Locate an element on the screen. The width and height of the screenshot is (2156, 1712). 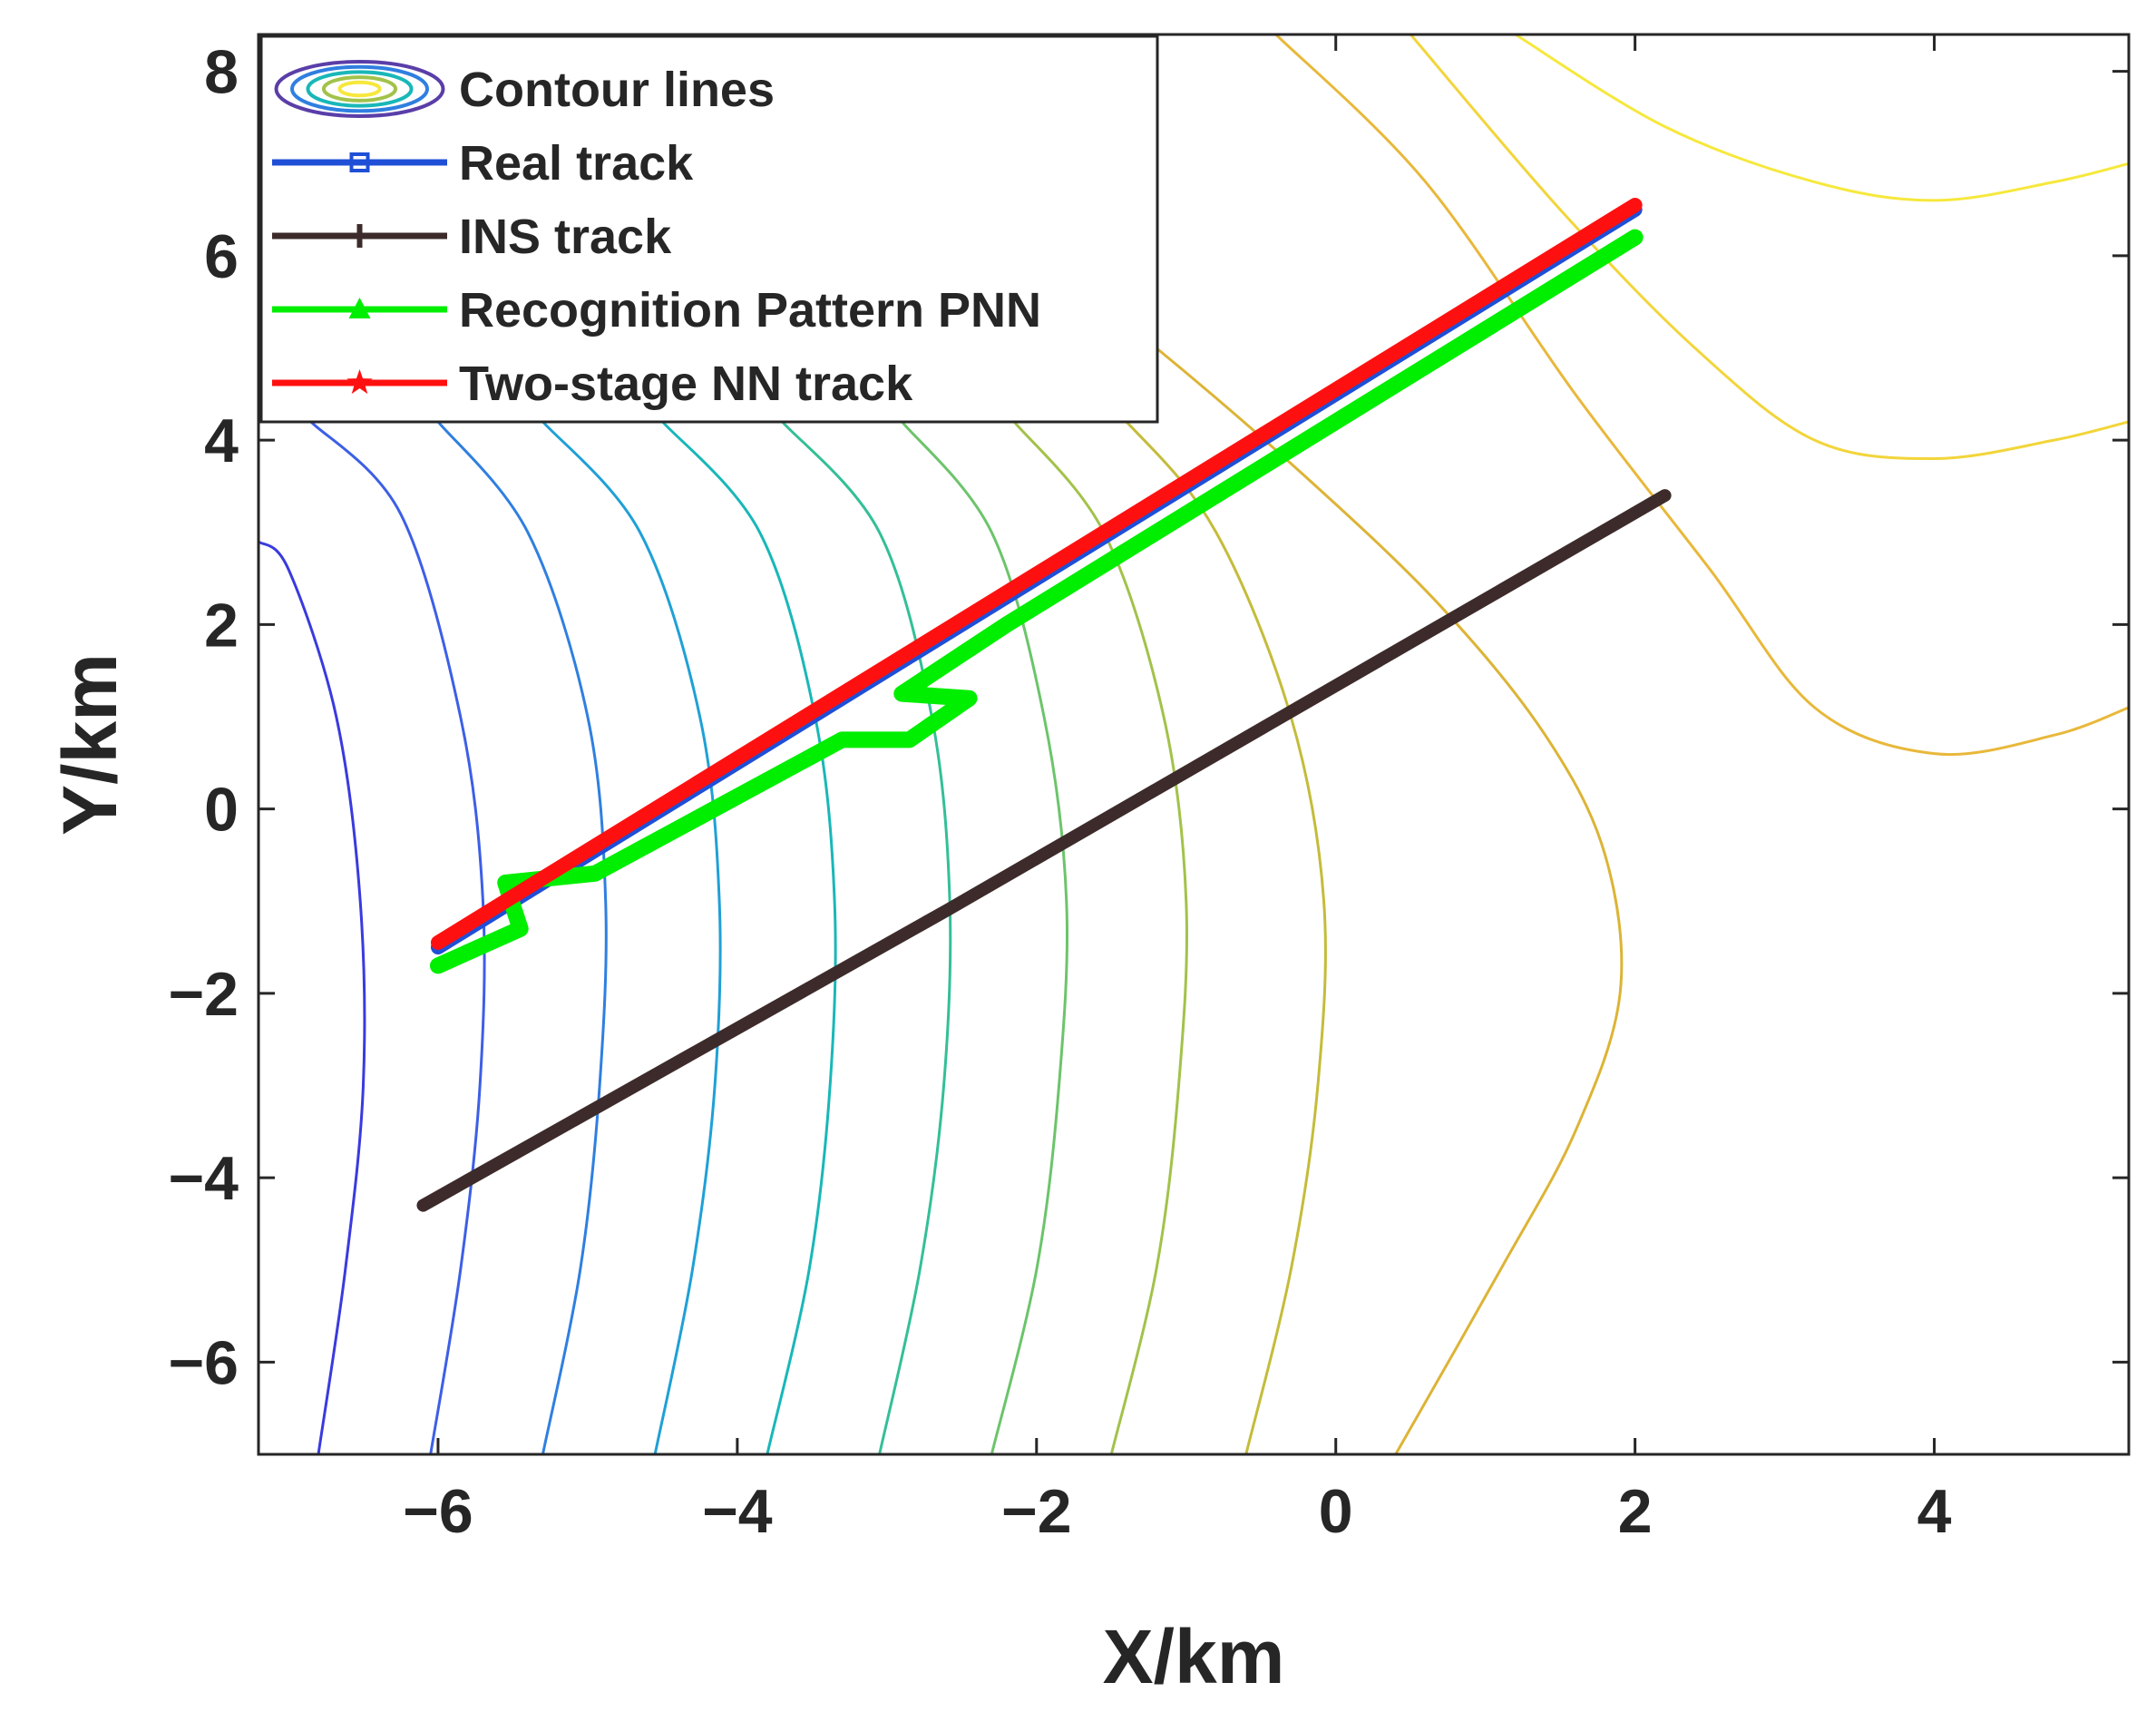
y-tick-label: −6 is located at coordinates (203, 1362).